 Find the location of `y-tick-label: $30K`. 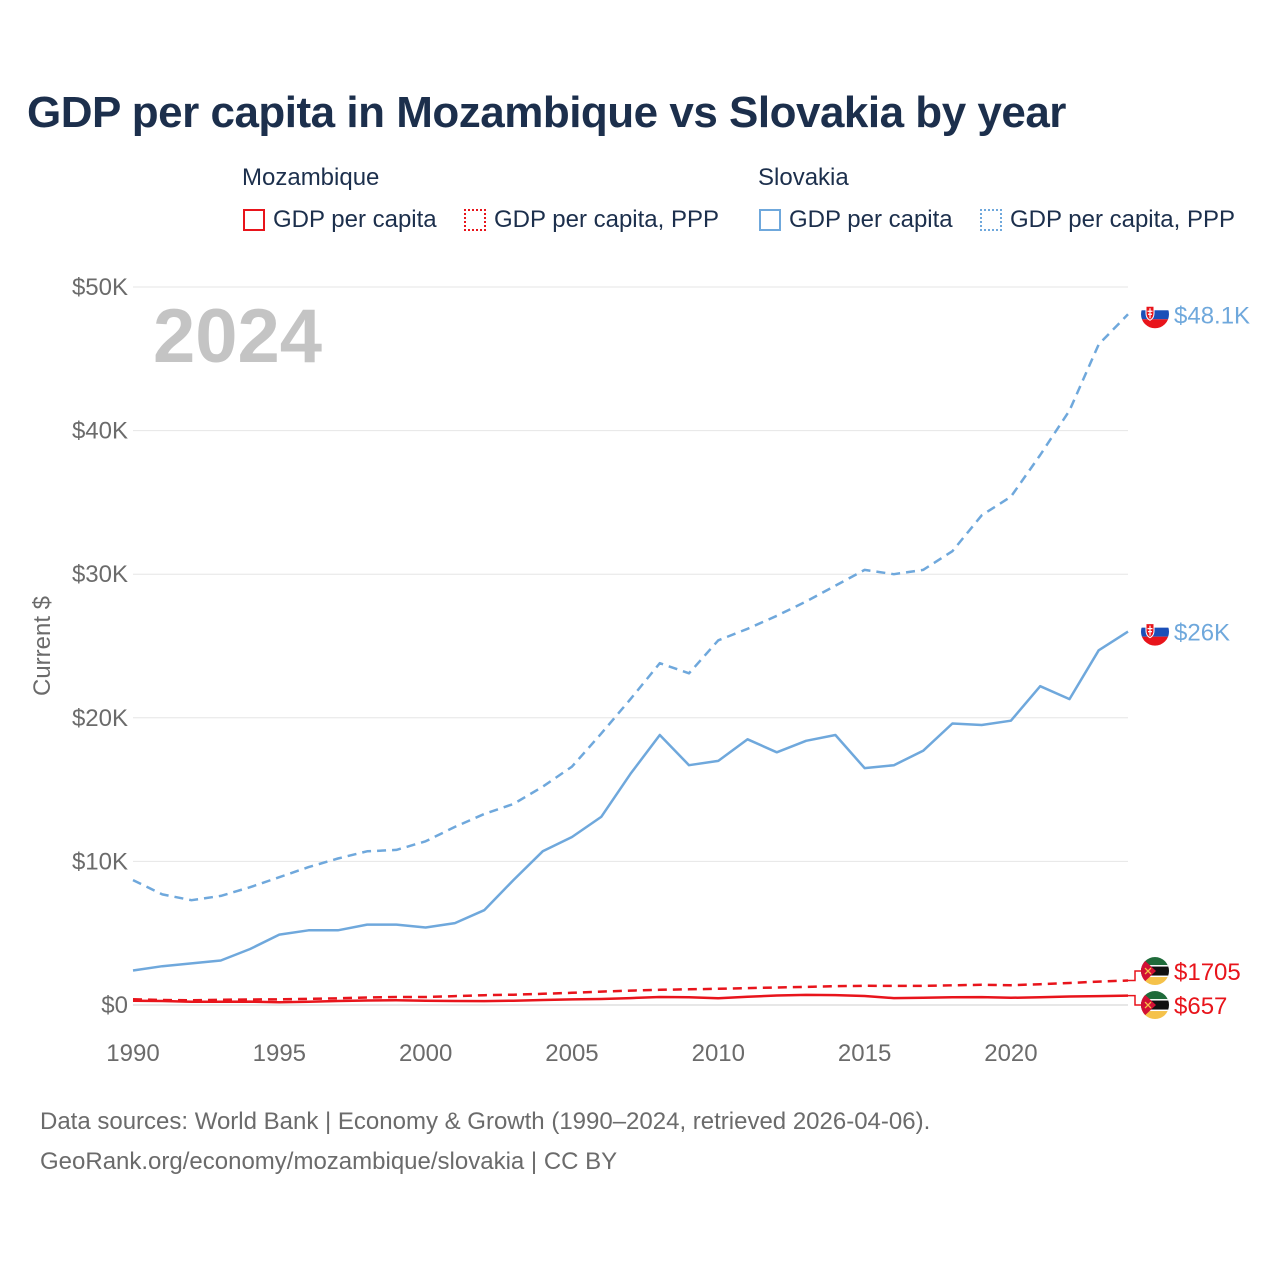

y-tick-label: $30K is located at coordinates (100, 574).